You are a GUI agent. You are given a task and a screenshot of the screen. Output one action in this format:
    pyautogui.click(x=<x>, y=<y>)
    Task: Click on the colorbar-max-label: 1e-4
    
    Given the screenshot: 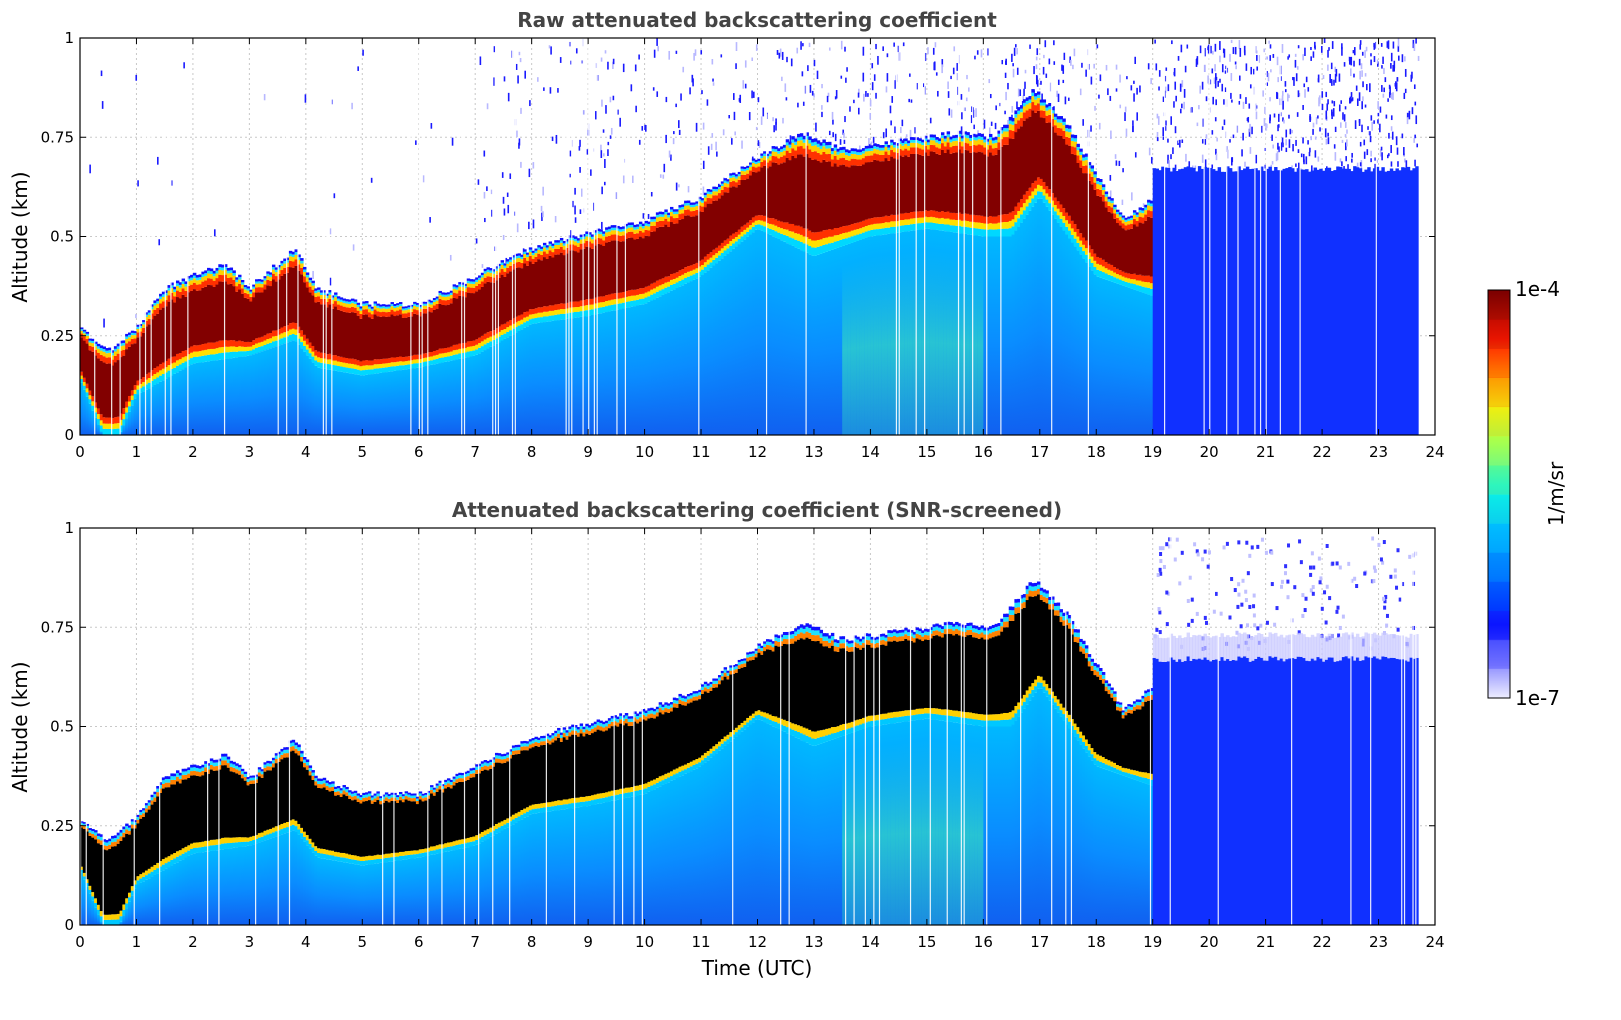 What is the action you would take?
    pyautogui.click(x=1537, y=289)
    